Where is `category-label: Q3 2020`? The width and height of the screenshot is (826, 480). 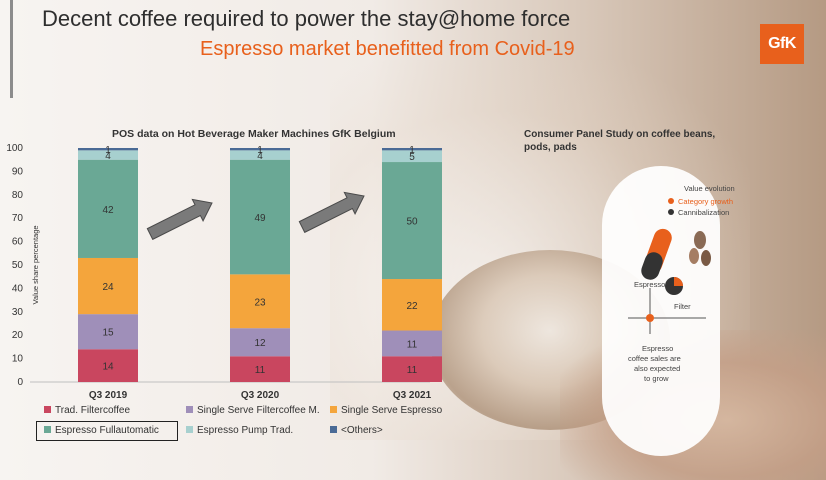 category-label: Q3 2020 is located at coordinates (260, 395).